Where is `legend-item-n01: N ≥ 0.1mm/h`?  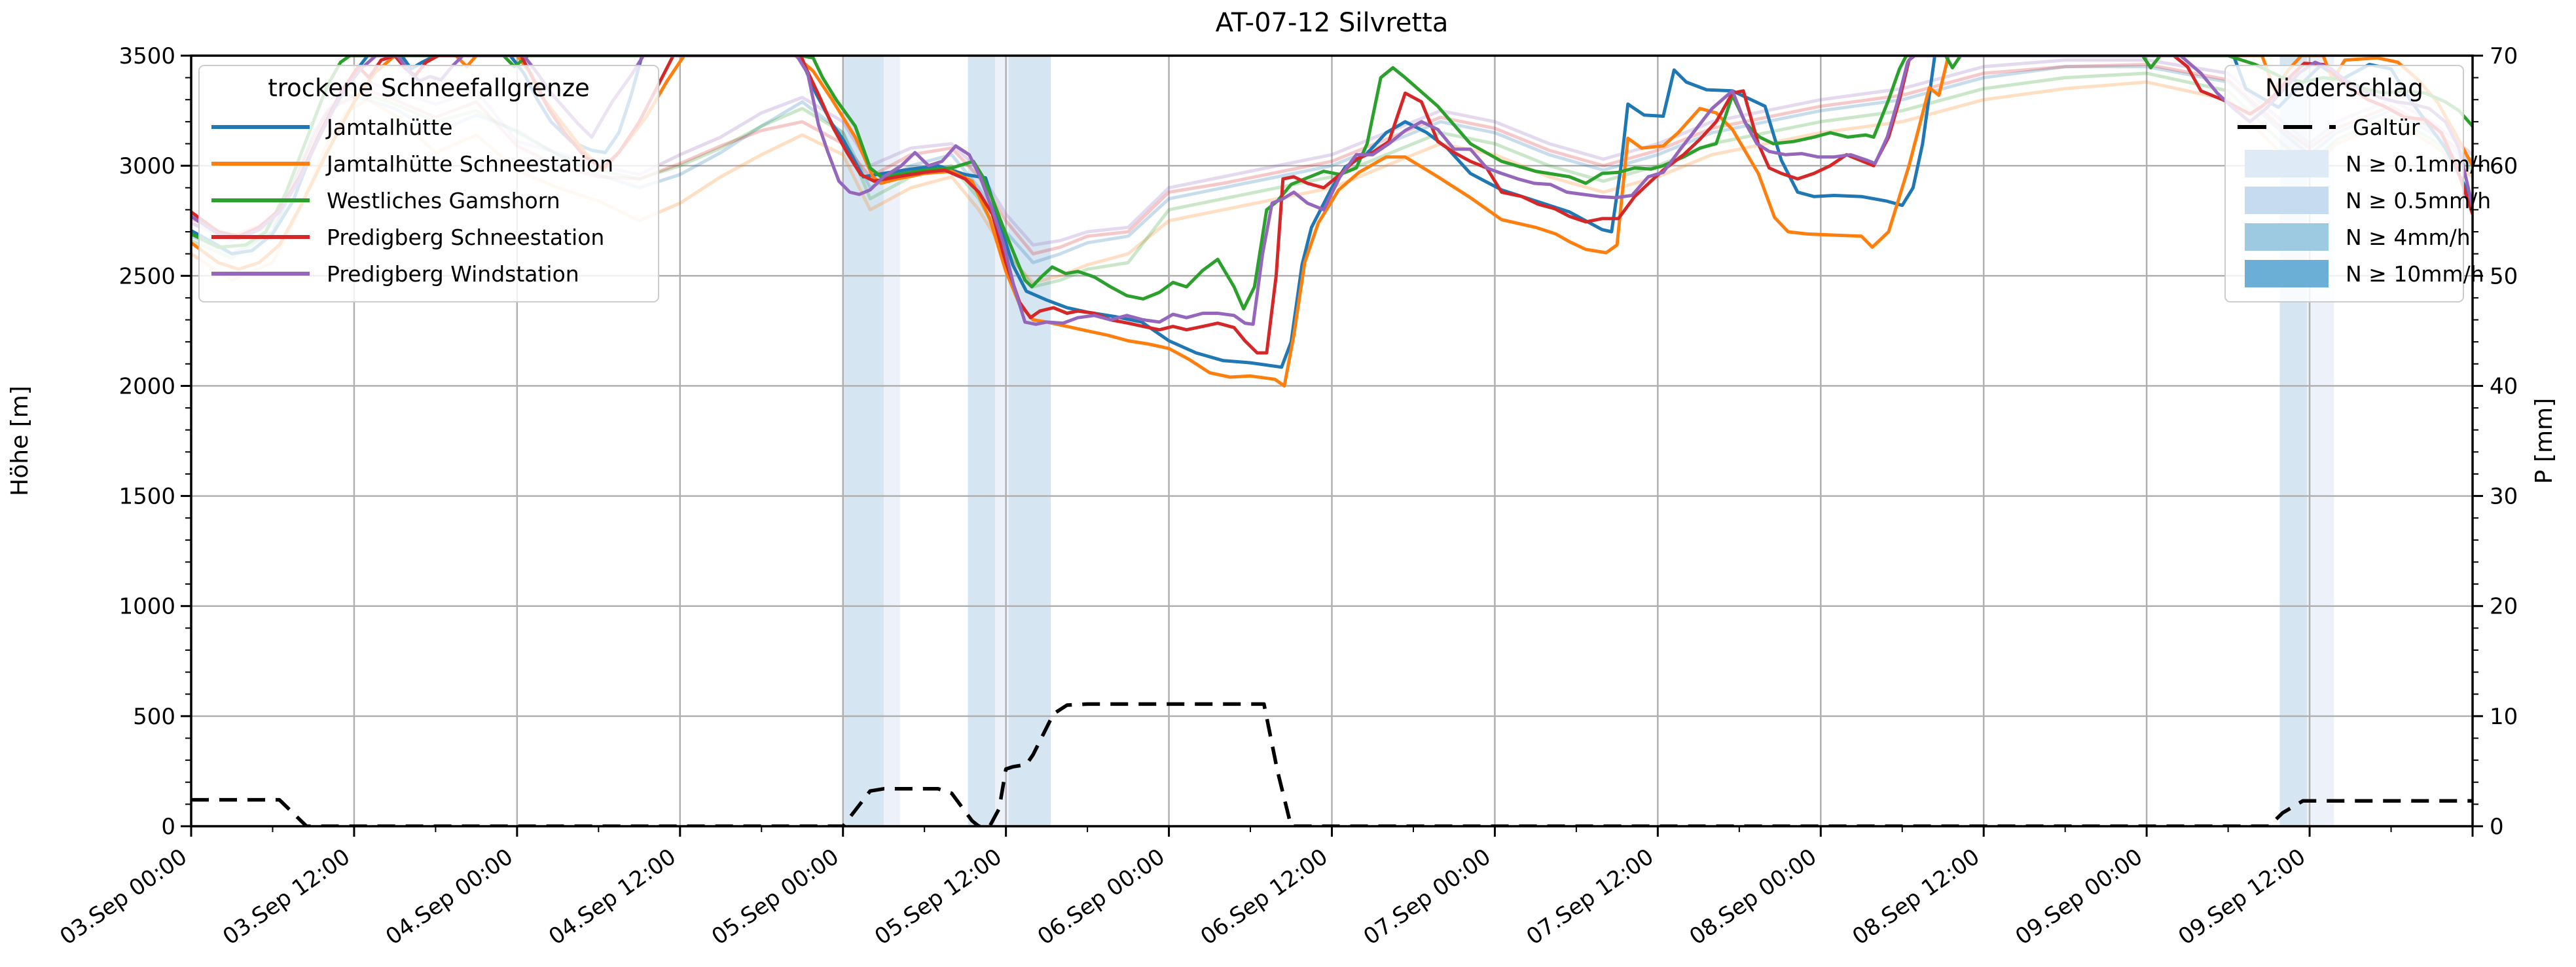
legend-item-n01: N ≥ 0.1mm/h is located at coordinates (2364, 163).